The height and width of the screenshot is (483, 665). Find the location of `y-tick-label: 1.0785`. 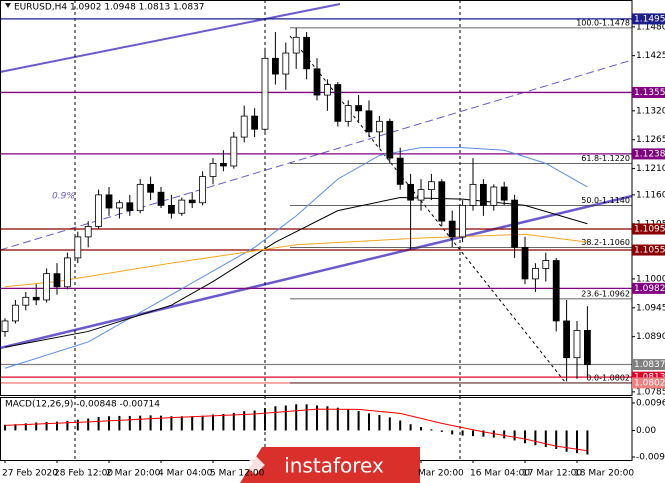

y-tick-label: 1.0785 is located at coordinates (650, 392).